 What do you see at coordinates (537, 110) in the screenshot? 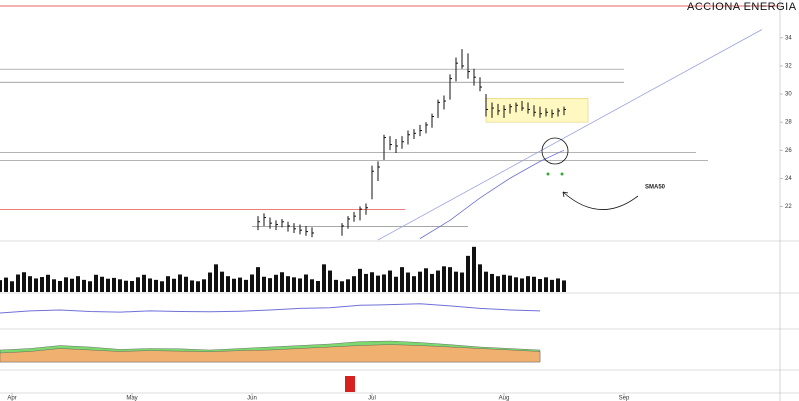
I see `zone` at bounding box center [537, 110].